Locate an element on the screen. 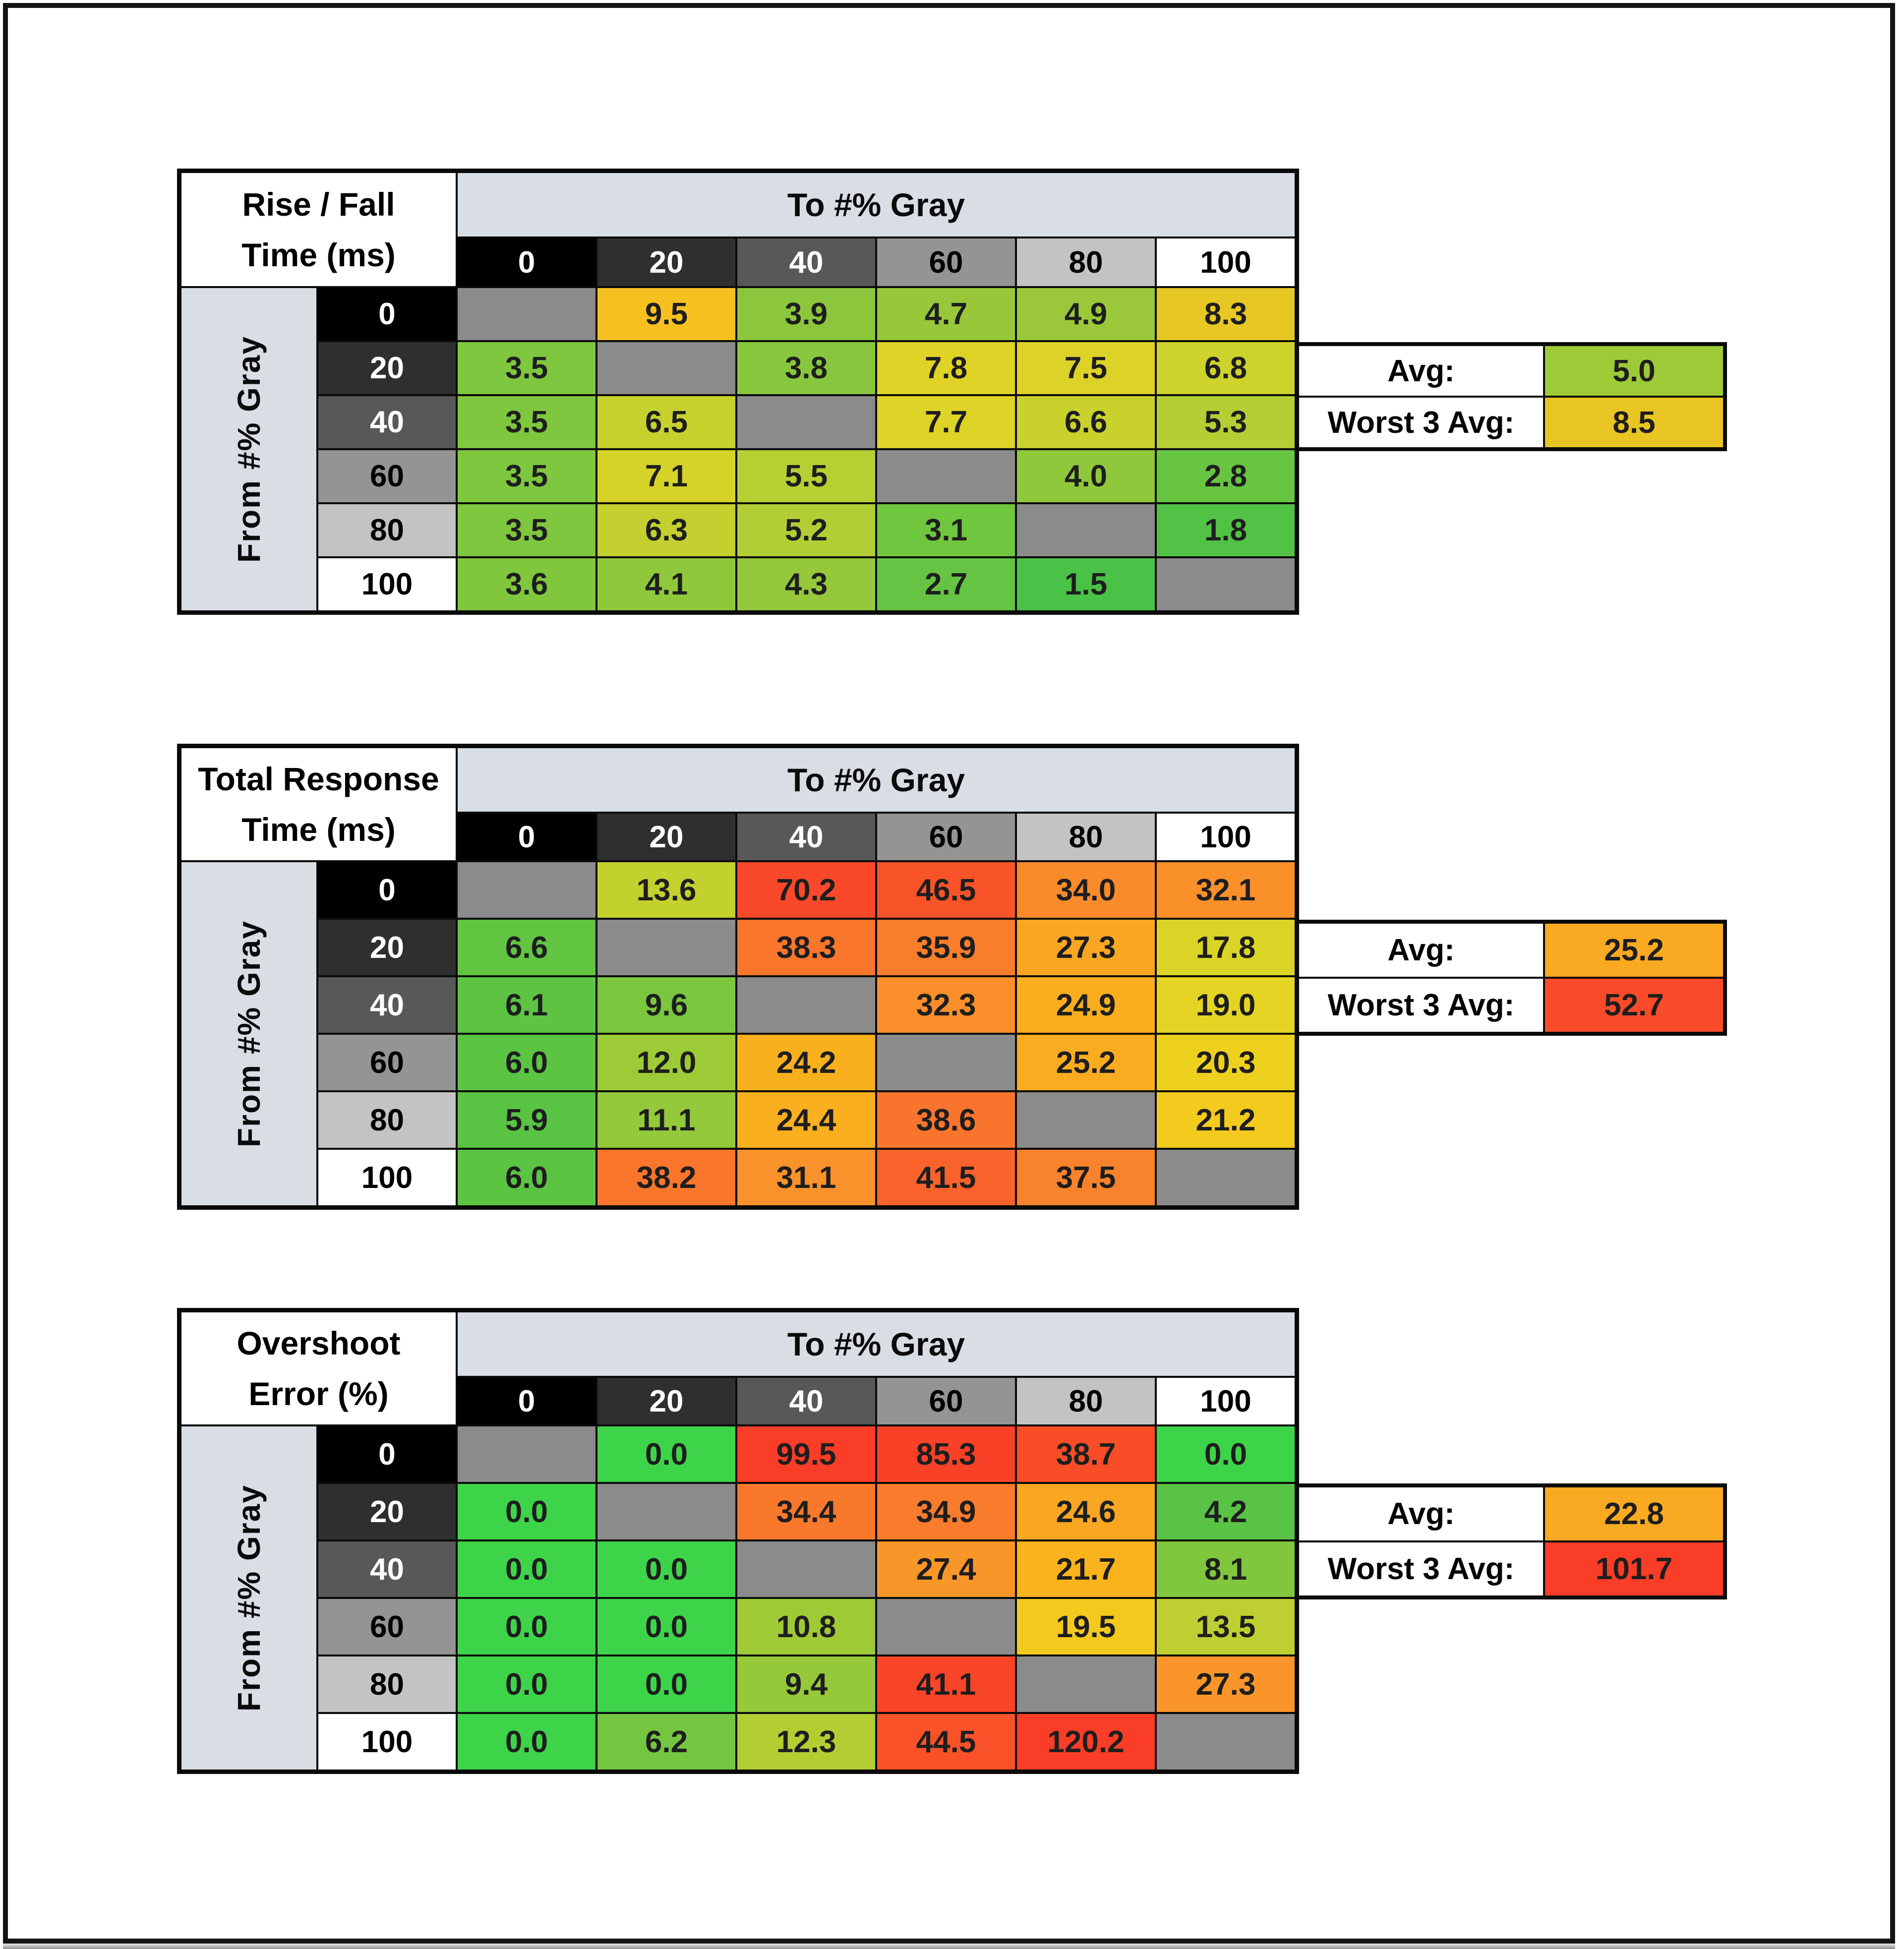  value-cell-from40-to80: 21.7 is located at coordinates (1086, 1569).